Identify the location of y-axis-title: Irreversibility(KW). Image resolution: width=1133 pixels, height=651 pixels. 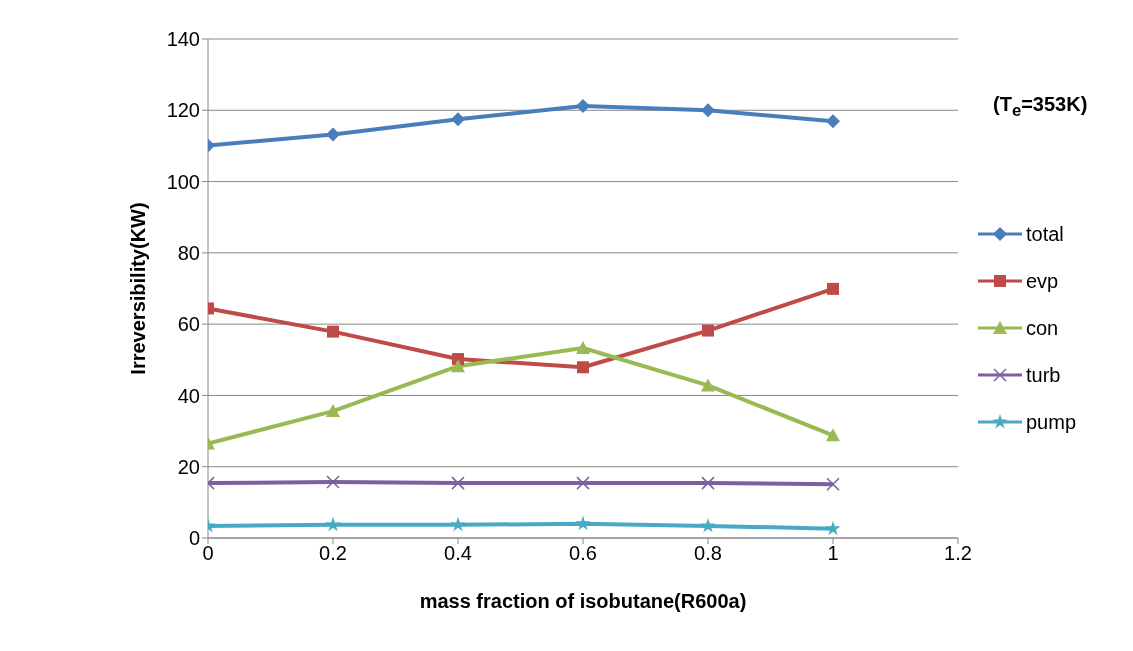
(138, 288).